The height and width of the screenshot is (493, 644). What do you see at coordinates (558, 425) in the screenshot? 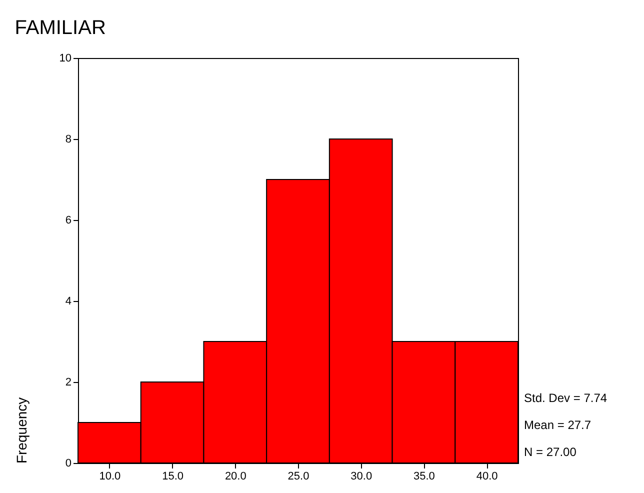
I see `text: Mean = 27.7` at bounding box center [558, 425].